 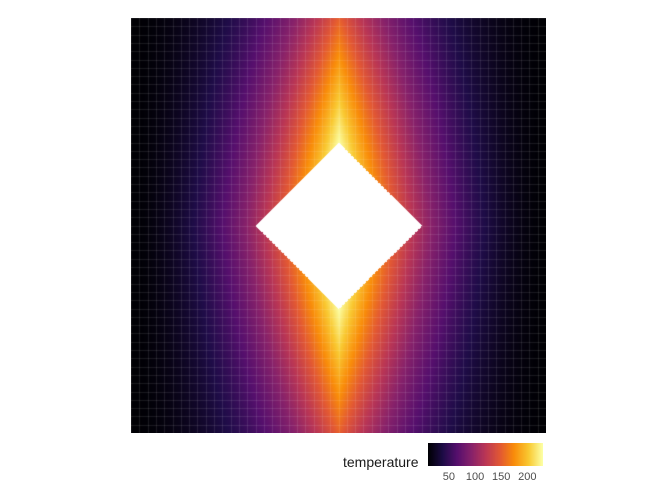 I want to click on legend-title: temperature, so click(x=381, y=462).